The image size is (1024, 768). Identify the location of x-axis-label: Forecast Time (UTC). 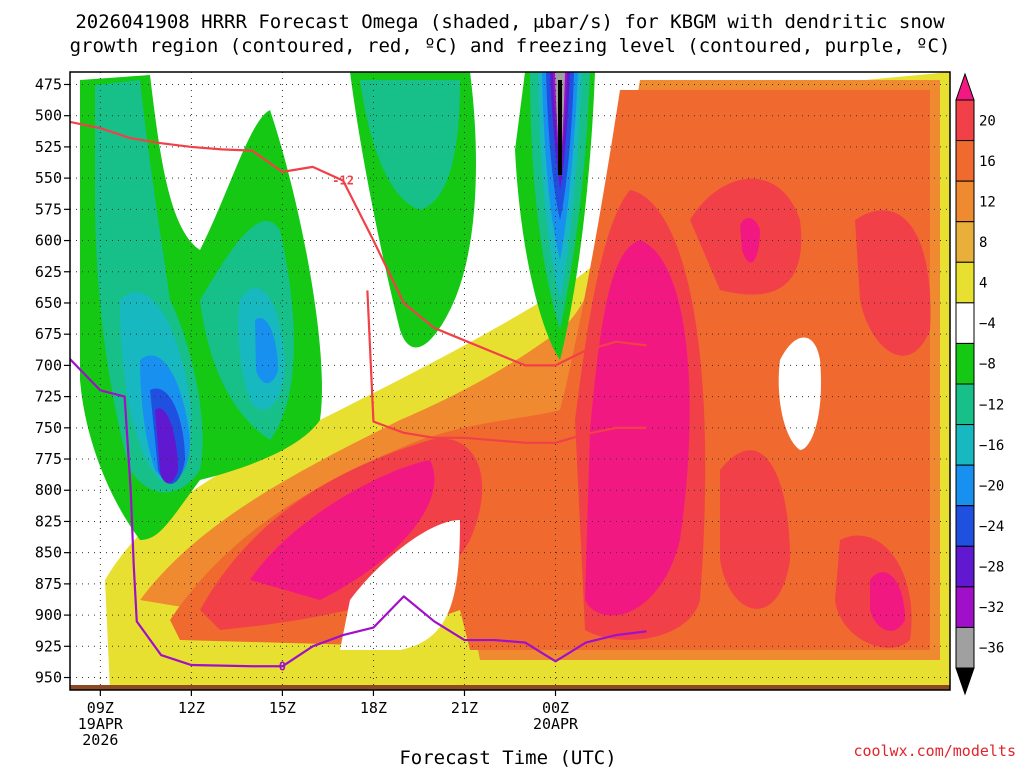
(507, 757).